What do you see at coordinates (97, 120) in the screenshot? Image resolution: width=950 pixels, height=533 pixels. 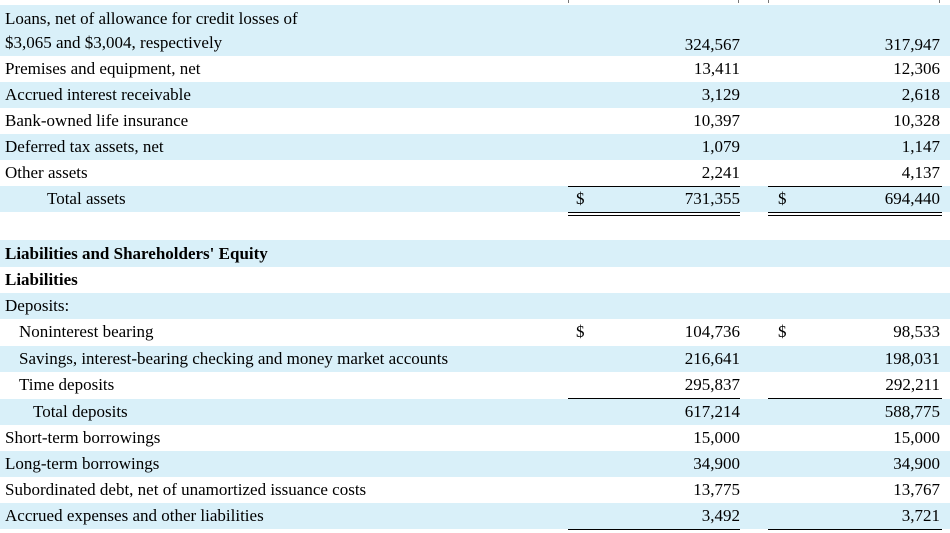 I see `row-label: Bank-owned life insurance` at bounding box center [97, 120].